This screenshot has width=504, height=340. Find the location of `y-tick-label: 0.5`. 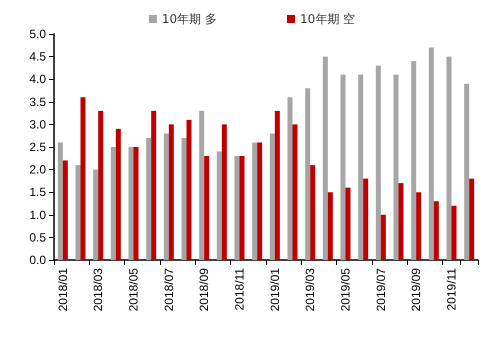

y-tick-label: 0.5 is located at coordinates (37, 237).